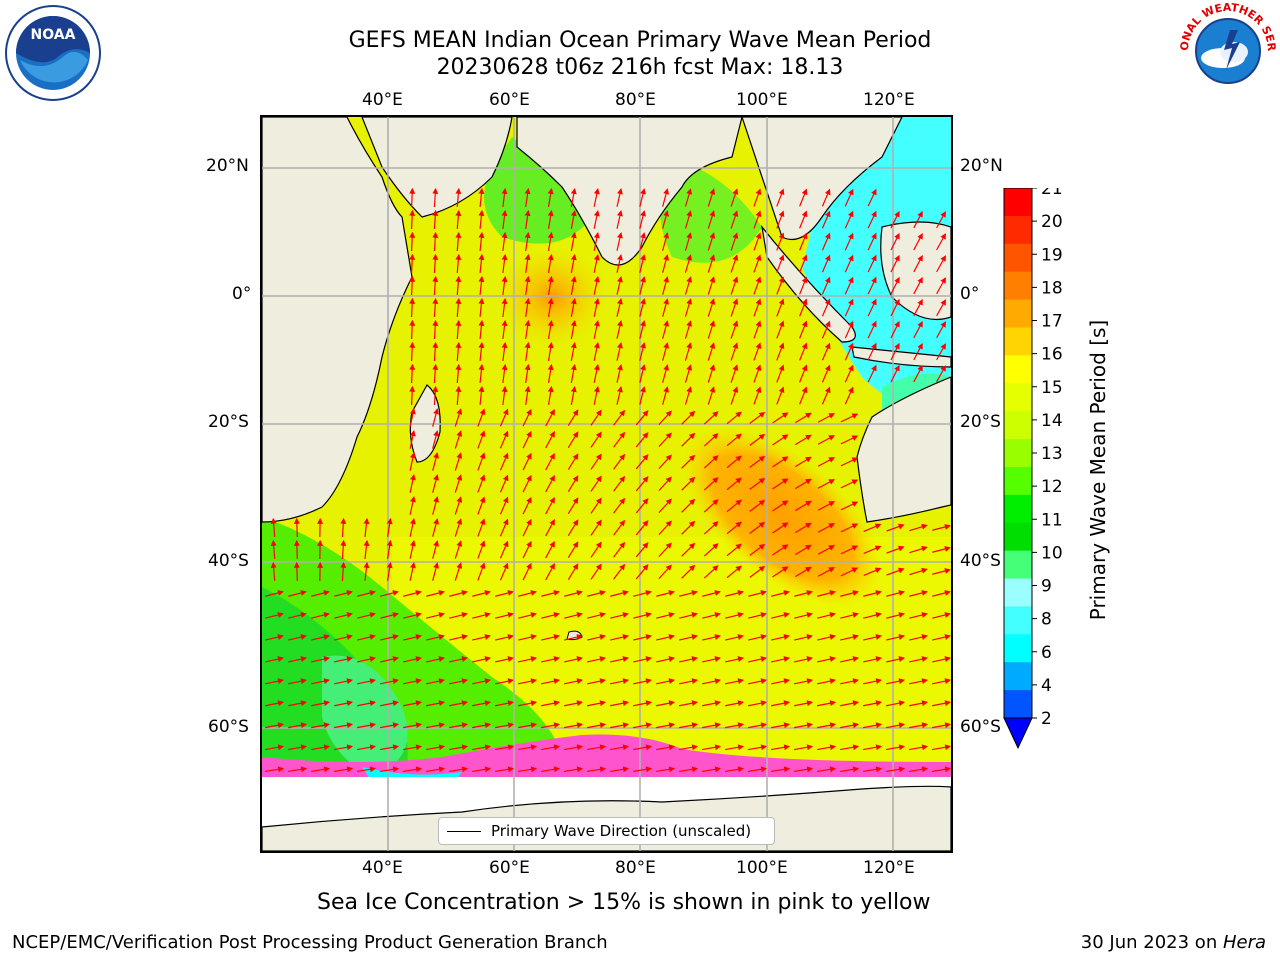 The height and width of the screenshot is (960, 1280). Describe the element at coordinates (1052, 520) in the screenshot. I see `colorbar-tick-label: 11` at that location.